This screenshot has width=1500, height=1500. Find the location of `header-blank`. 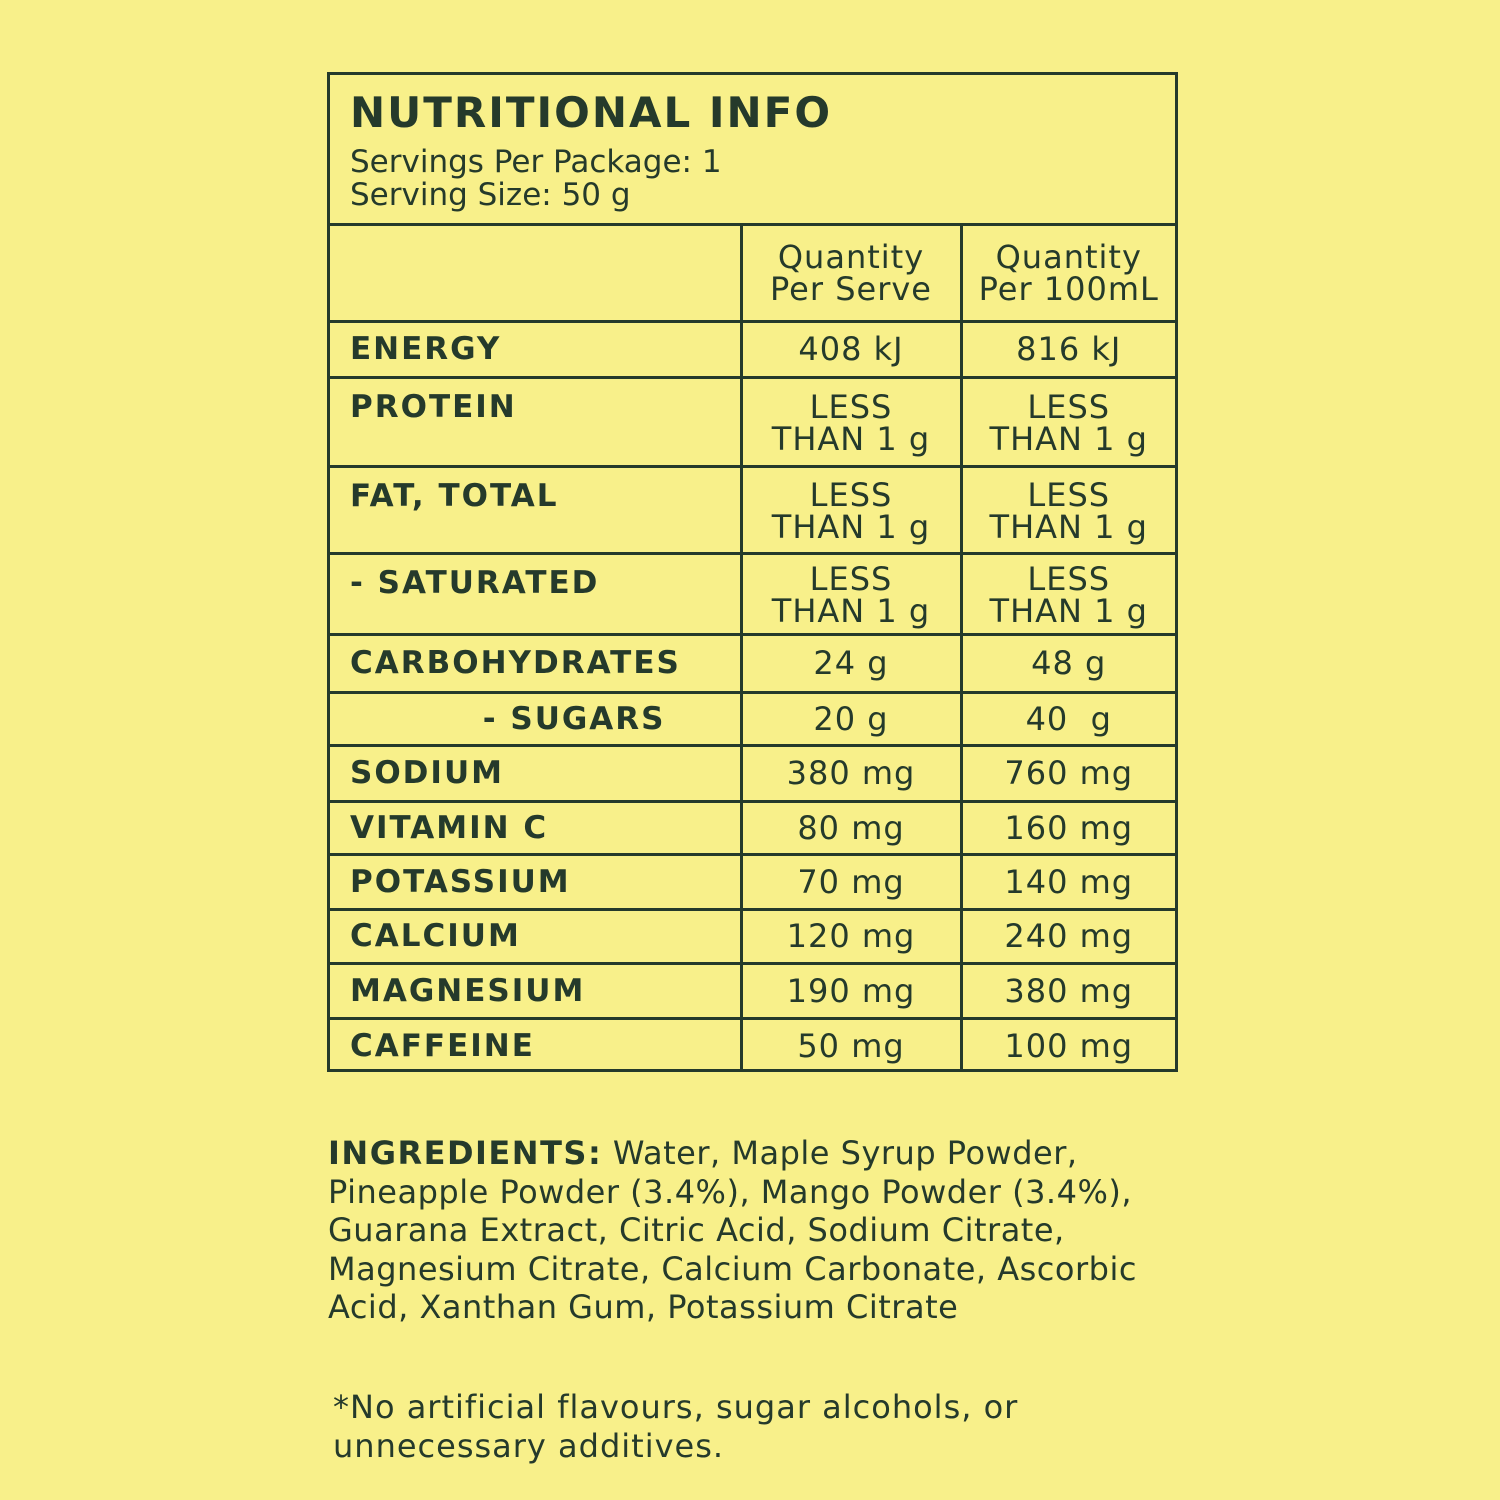

header-blank is located at coordinates (536, 274).